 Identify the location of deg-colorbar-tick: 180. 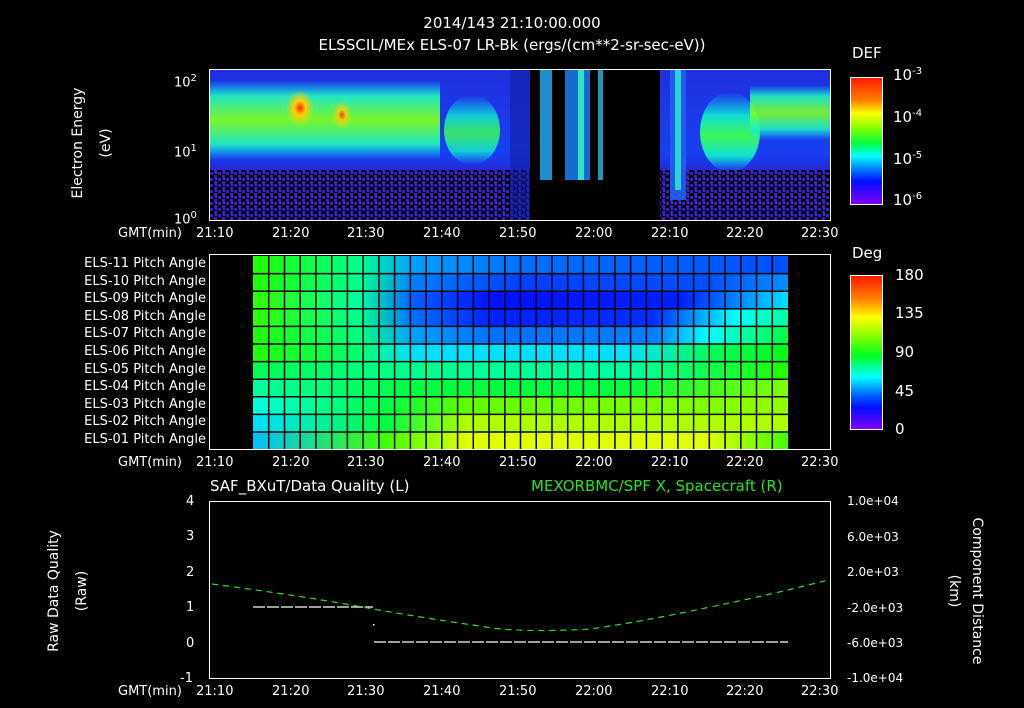
(909, 275).